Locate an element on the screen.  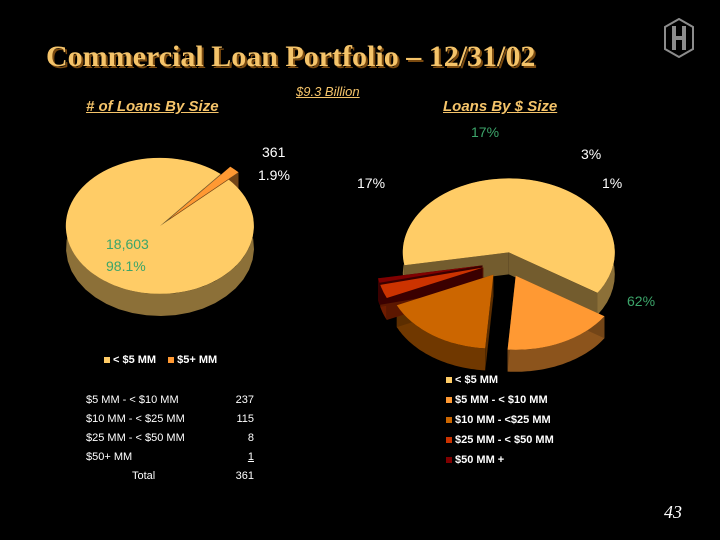
table-row: $10 MM - < $25 MM 115 is located at coordinates (170, 418).